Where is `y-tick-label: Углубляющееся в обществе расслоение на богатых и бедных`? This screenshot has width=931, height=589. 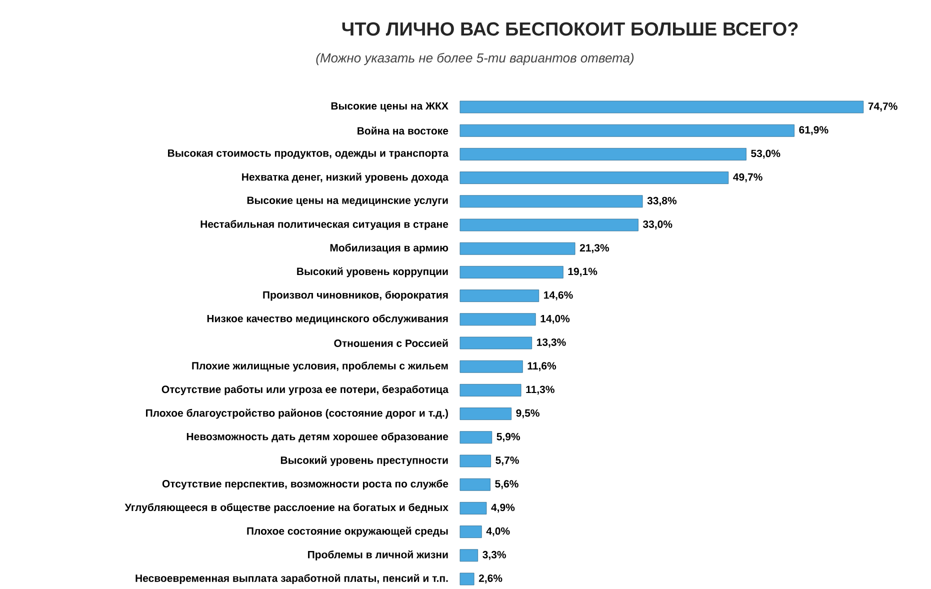
y-tick-label: Углубляющееся в обществе расслоение на богатых и бедных is located at coordinates (286, 508).